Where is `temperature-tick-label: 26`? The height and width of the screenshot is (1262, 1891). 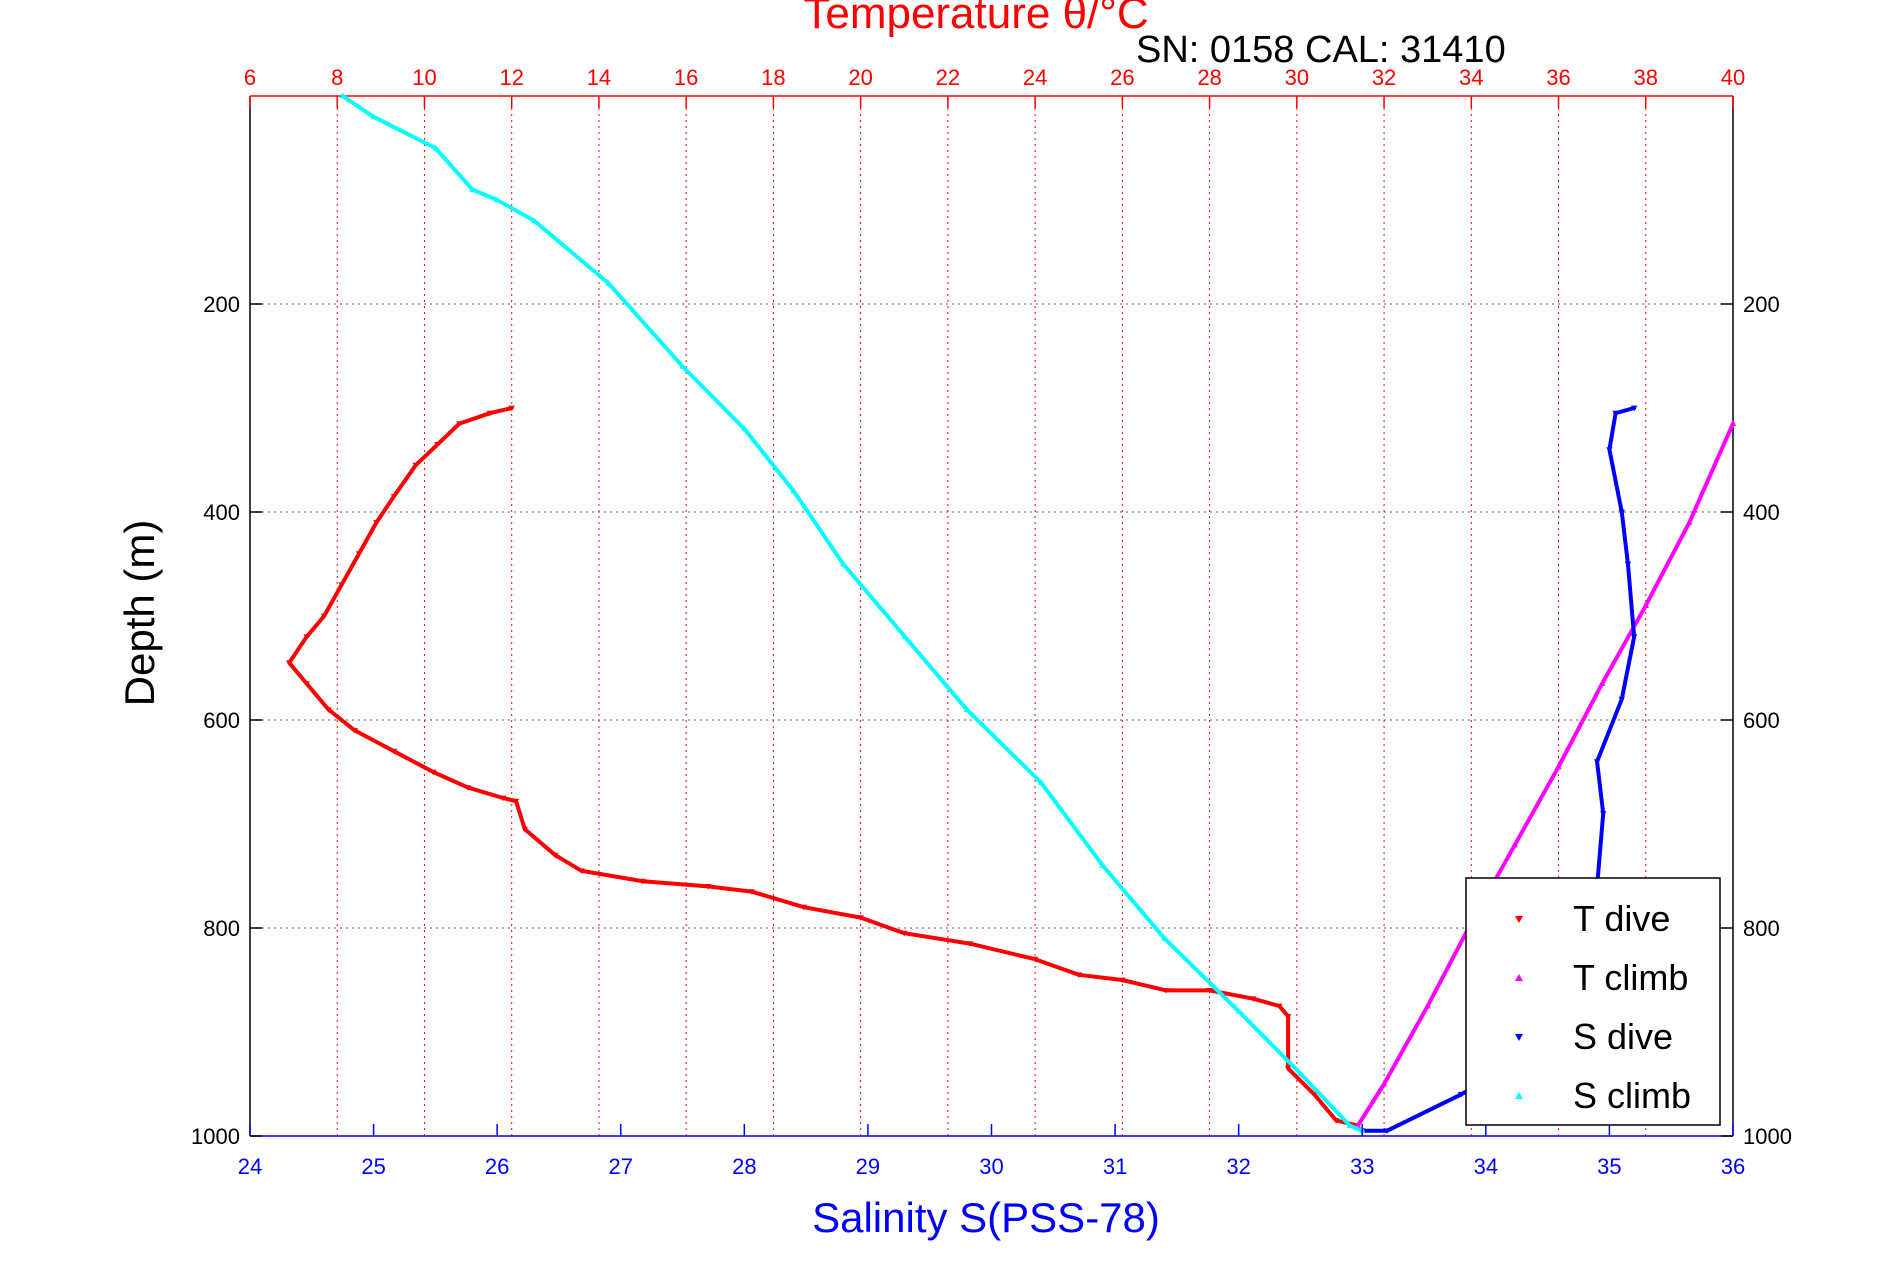
temperature-tick-label: 26 is located at coordinates (1122, 77).